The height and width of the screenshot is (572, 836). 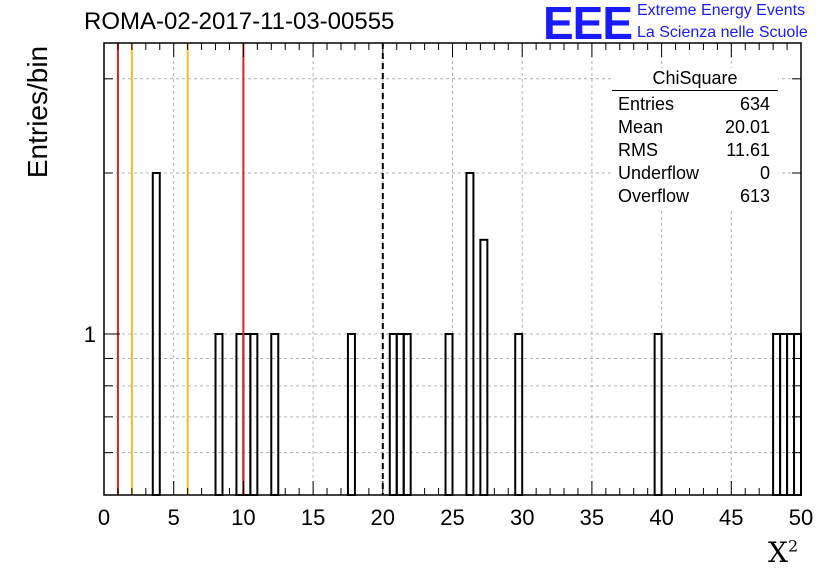 I want to click on stats-label: Entries, so click(x=646, y=104).